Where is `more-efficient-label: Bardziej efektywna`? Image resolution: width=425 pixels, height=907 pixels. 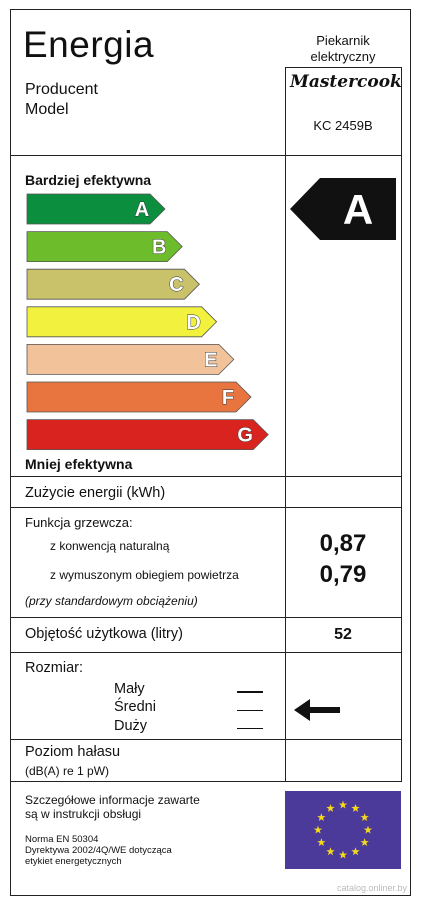
more-efficient-label: Bardziej efektywna is located at coordinates (88, 180).